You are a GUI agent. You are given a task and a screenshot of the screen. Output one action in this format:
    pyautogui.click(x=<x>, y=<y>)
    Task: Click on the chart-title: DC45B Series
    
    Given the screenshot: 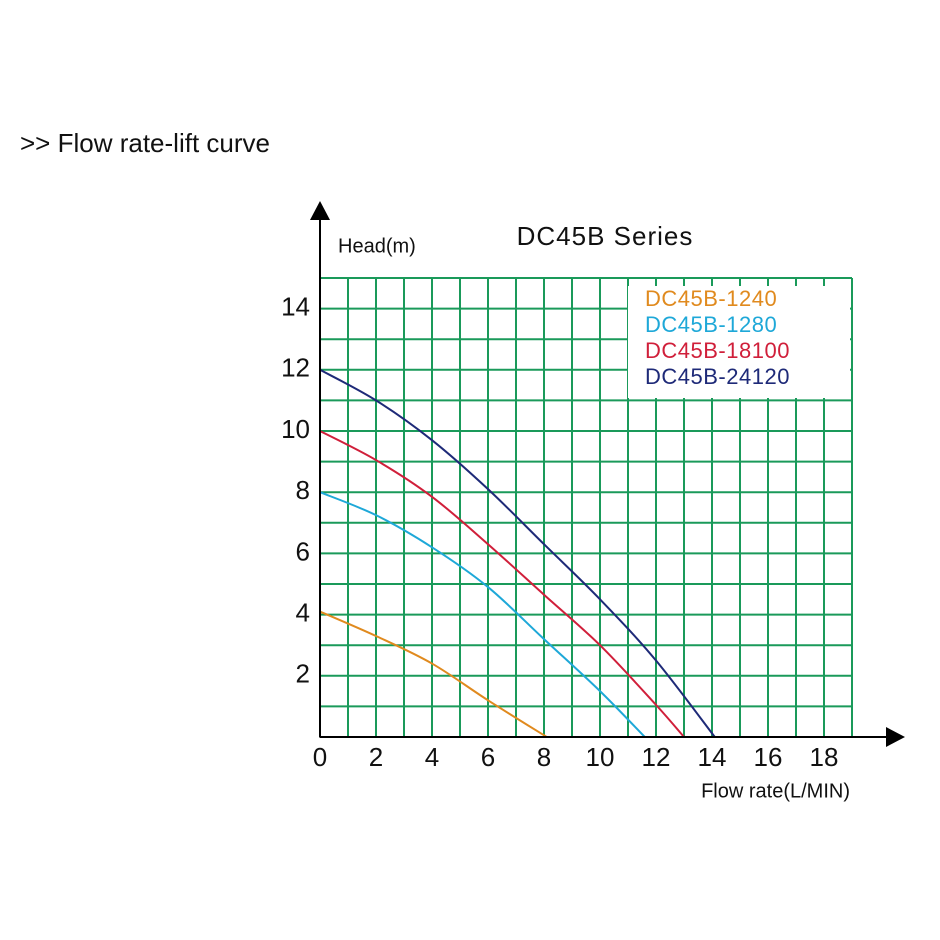 What is the action you would take?
    pyautogui.click(x=605, y=236)
    